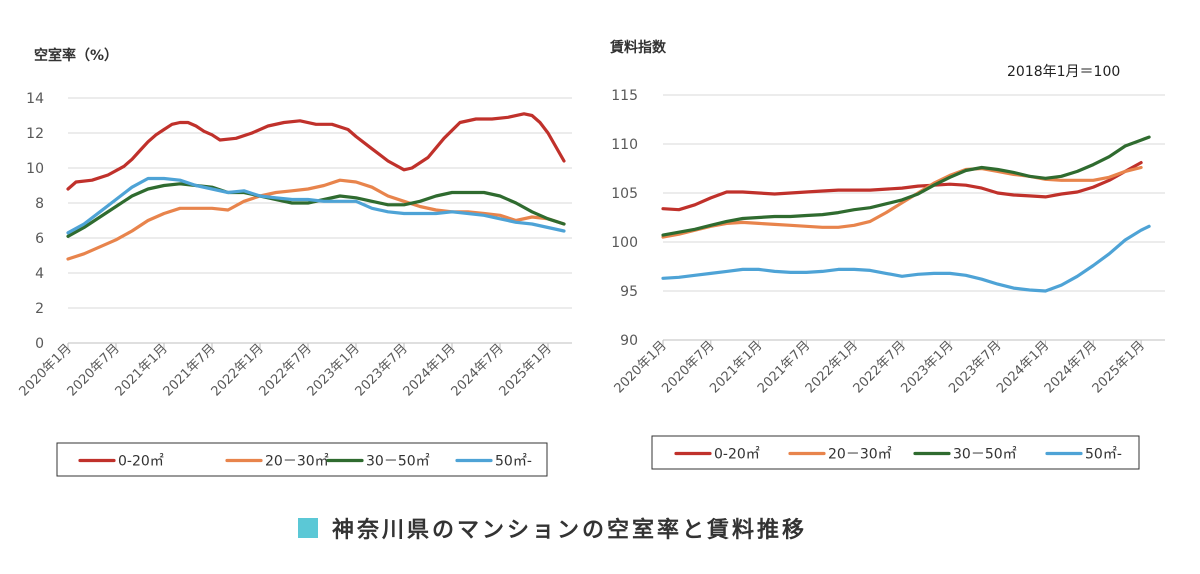 This screenshot has width=1200, height=574. I want to click on y-tick-label: 12, so click(35, 134).